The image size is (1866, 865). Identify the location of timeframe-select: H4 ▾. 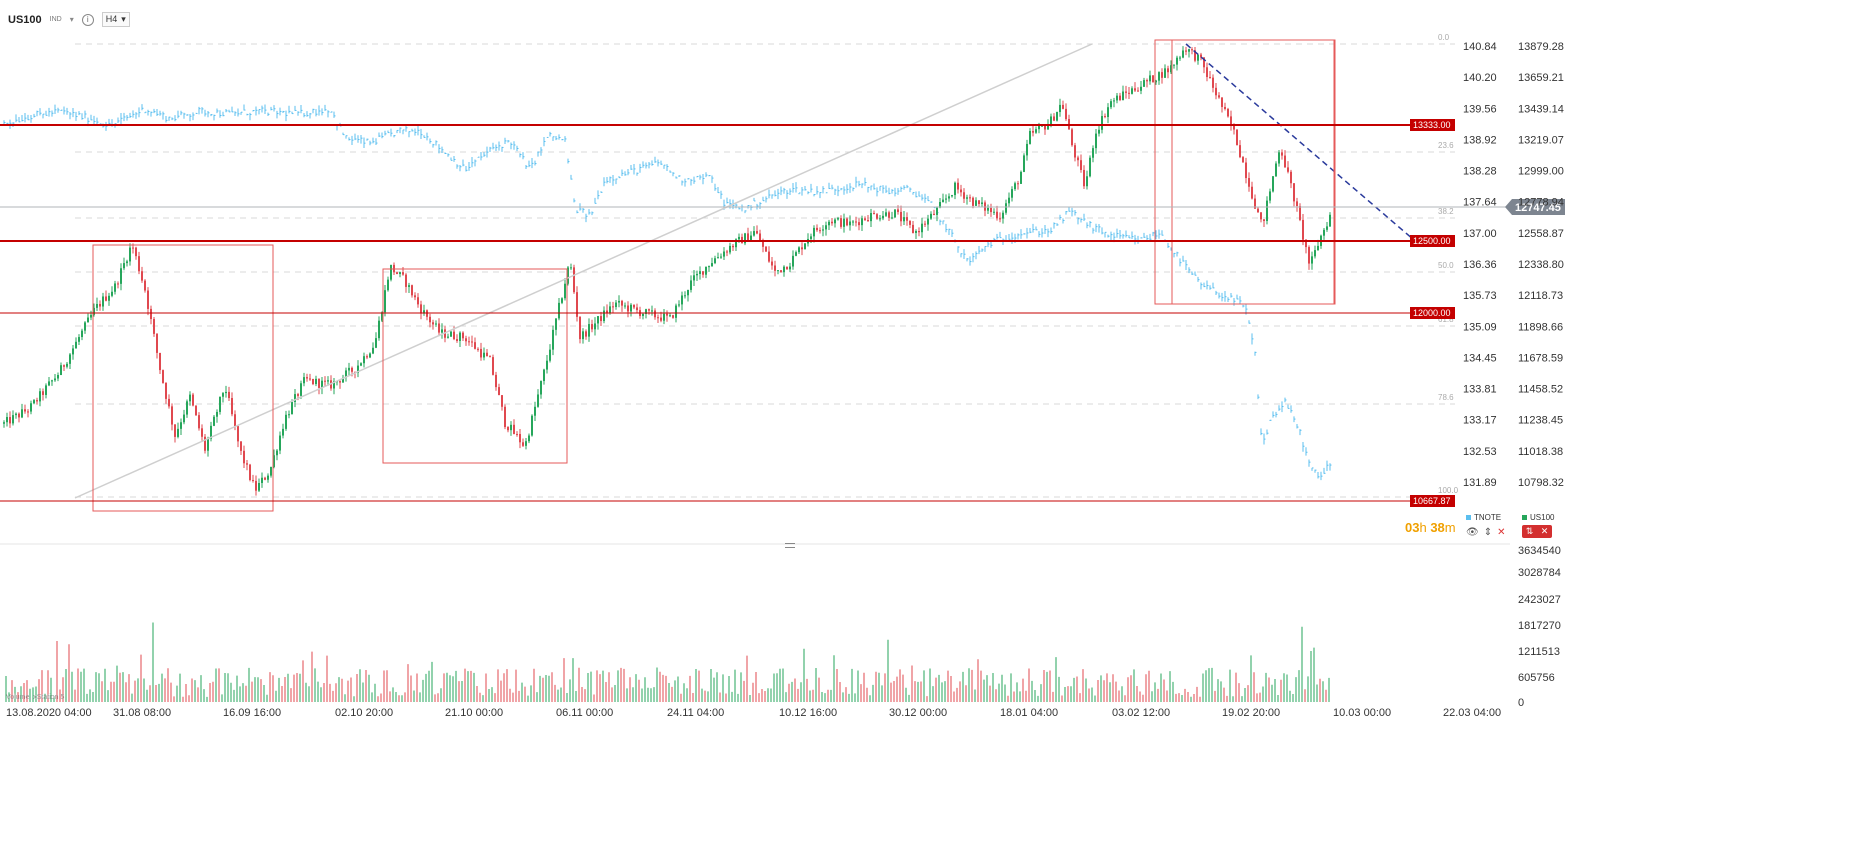
(115, 19).